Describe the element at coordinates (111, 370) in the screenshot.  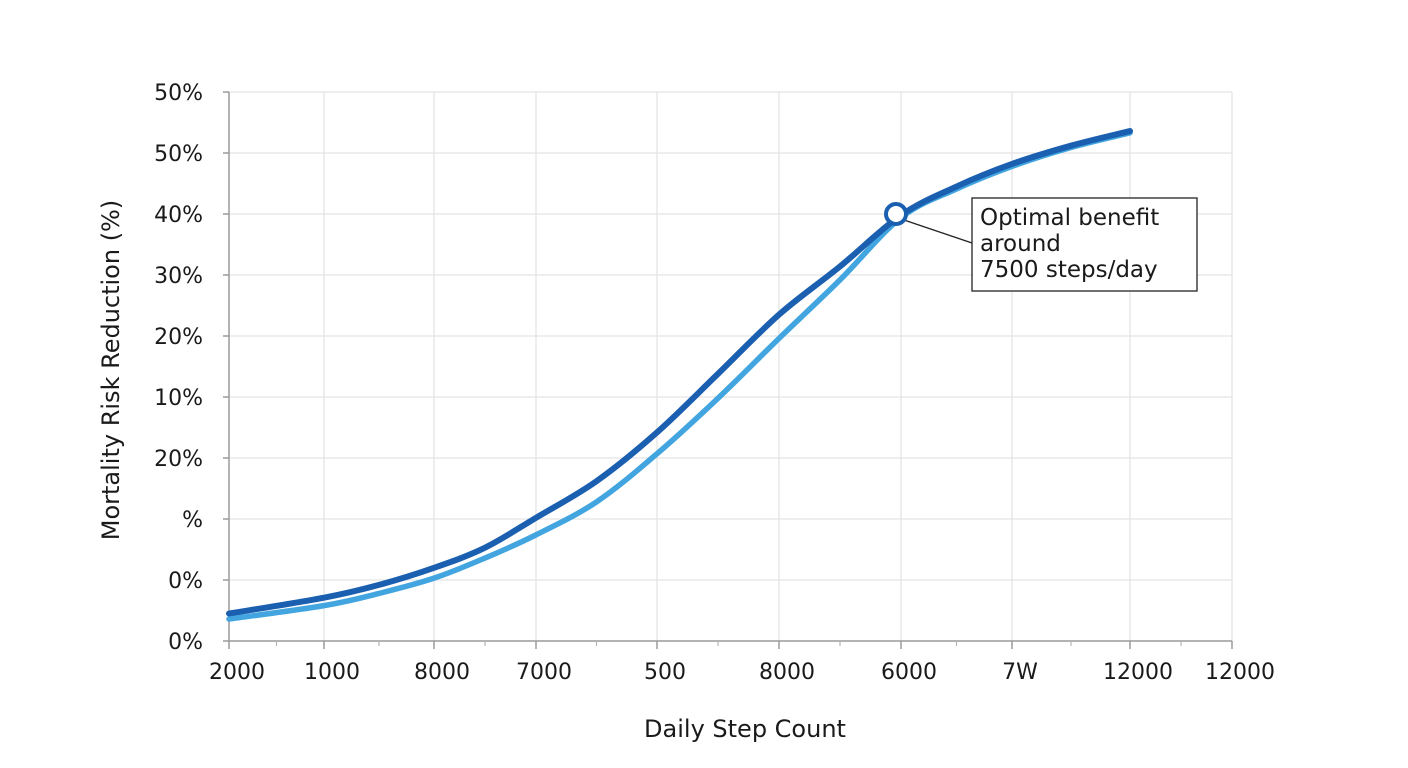
I see `y-axis-title: Mortality Risk Reduction (%)` at that location.